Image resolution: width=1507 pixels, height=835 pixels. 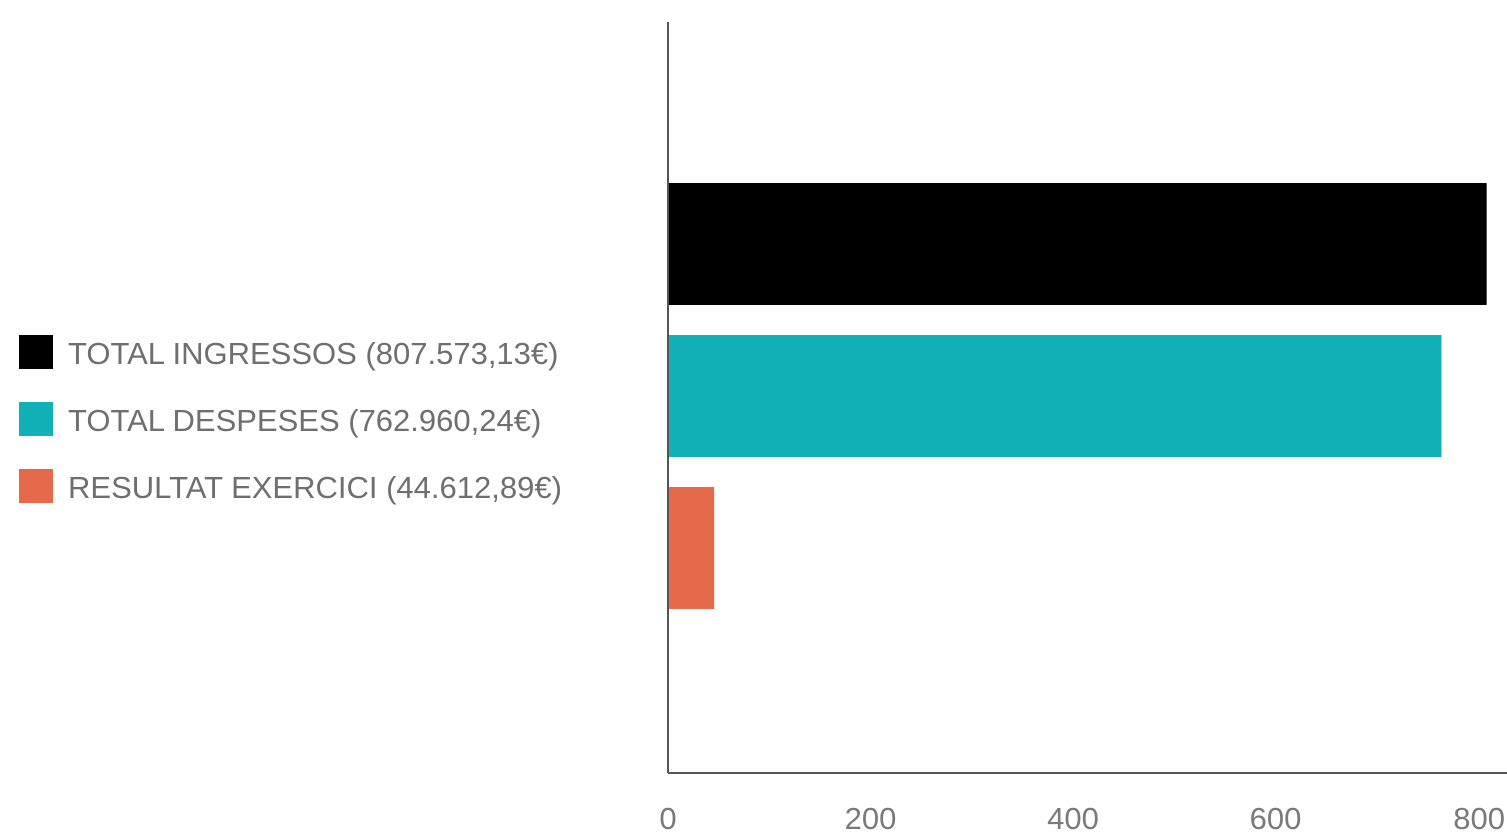 What do you see at coordinates (871, 818) in the screenshot?
I see `x-tick-label: 200` at bounding box center [871, 818].